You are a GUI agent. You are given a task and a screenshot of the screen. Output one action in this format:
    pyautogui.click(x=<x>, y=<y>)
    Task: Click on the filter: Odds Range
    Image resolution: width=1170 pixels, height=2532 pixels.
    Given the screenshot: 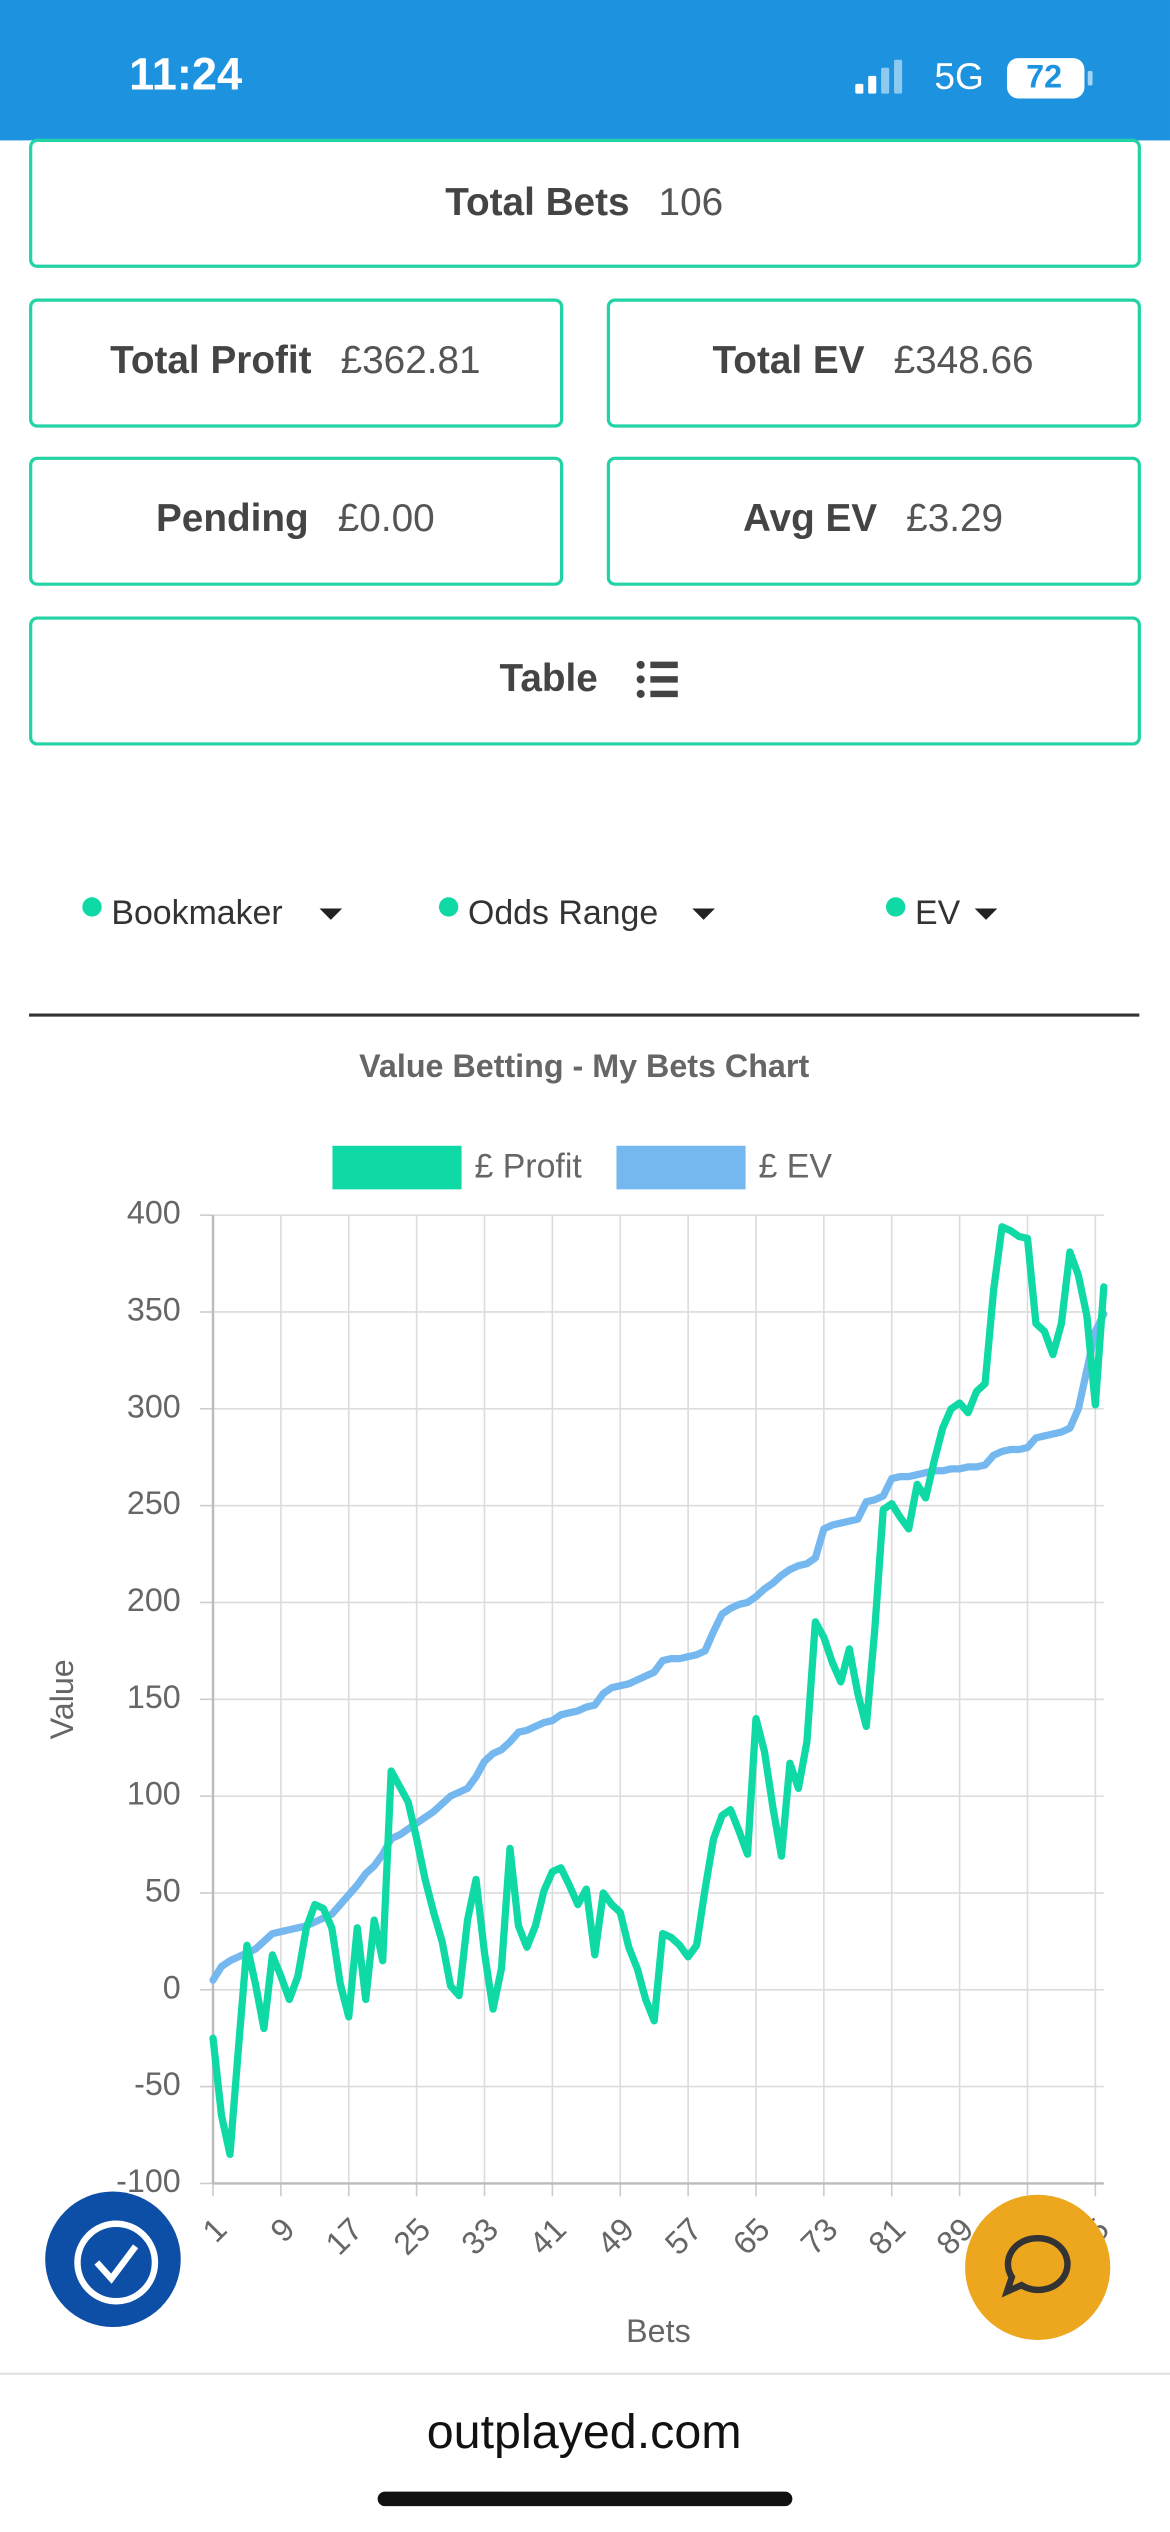 What is the action you would take?
    pyautogui.click(x=576, y=913)
    